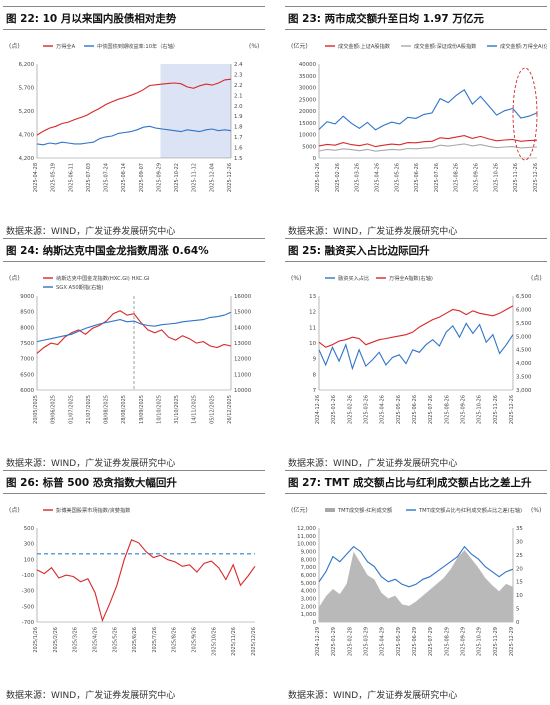 This screenshot has height=705, width=550. What do you see at coordinates (234, 641) in the screenshot?
I see `x-tick-label: 2025/11/26` at bounding box center [234, 641].